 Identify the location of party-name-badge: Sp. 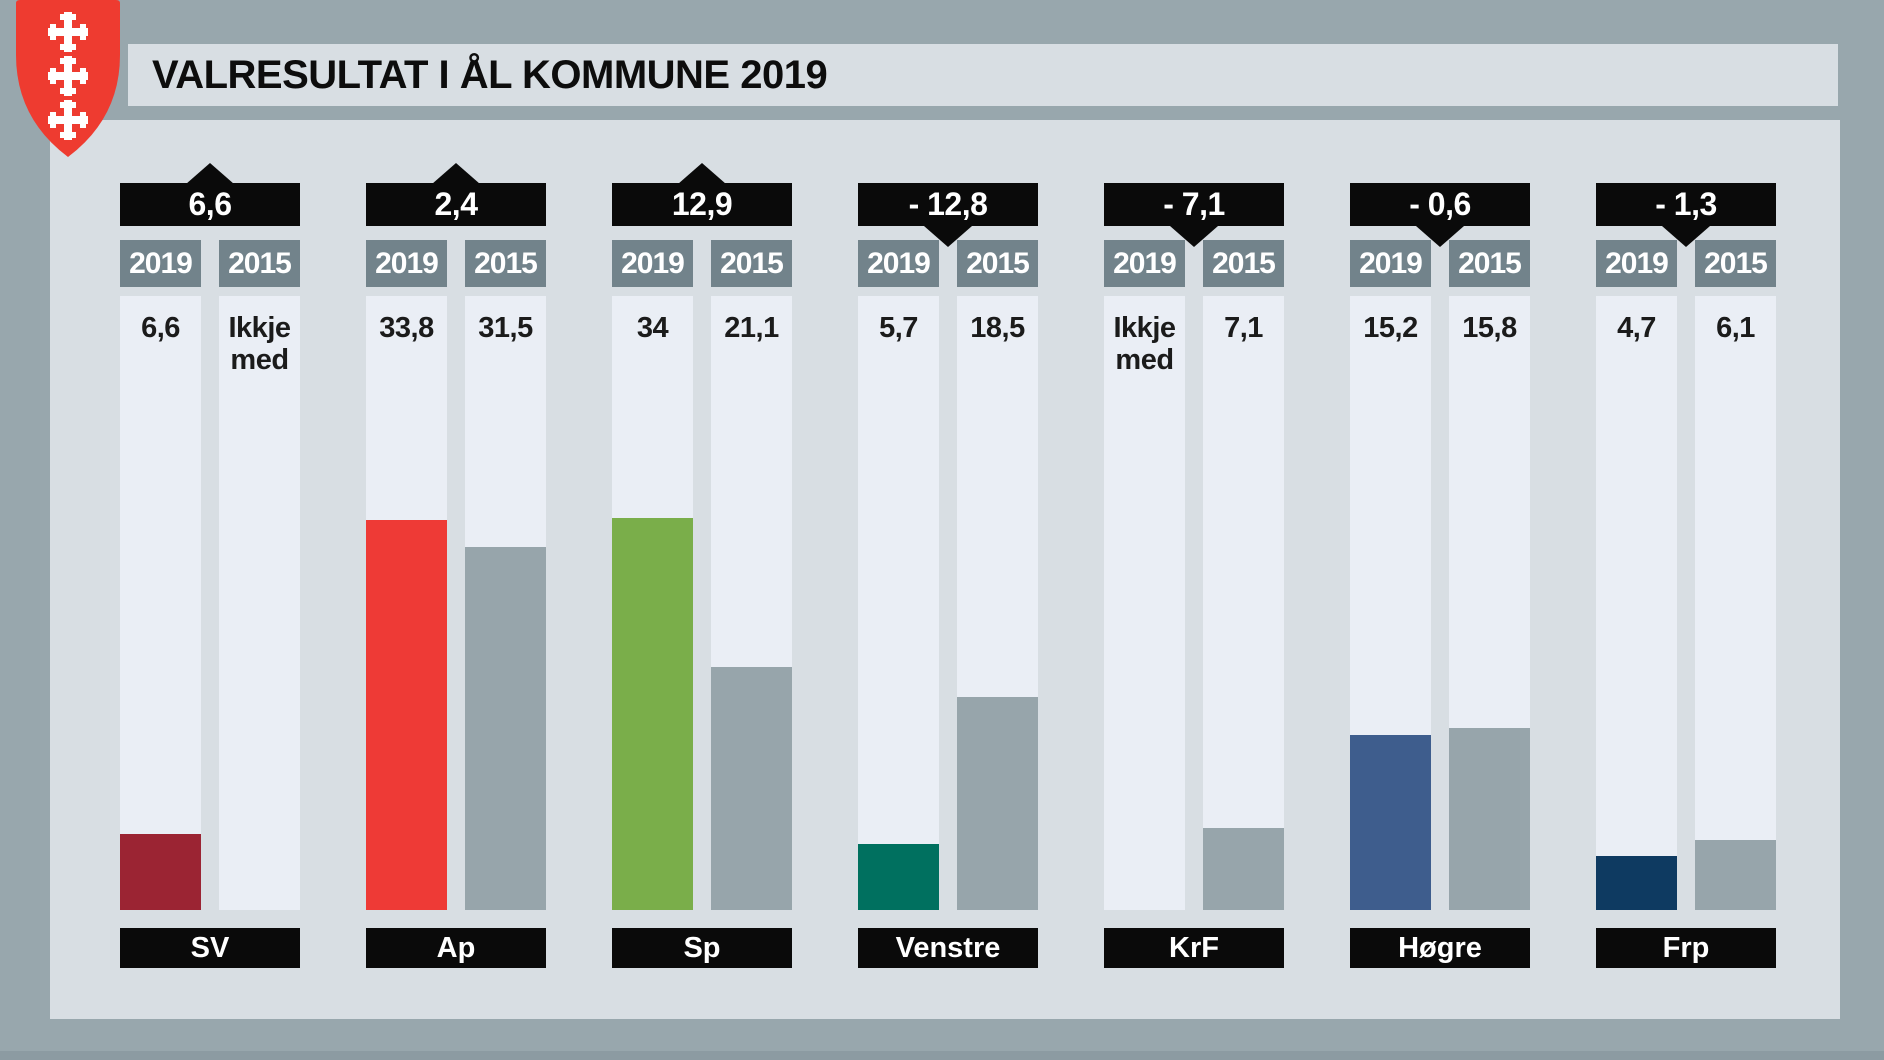
(702, 948).